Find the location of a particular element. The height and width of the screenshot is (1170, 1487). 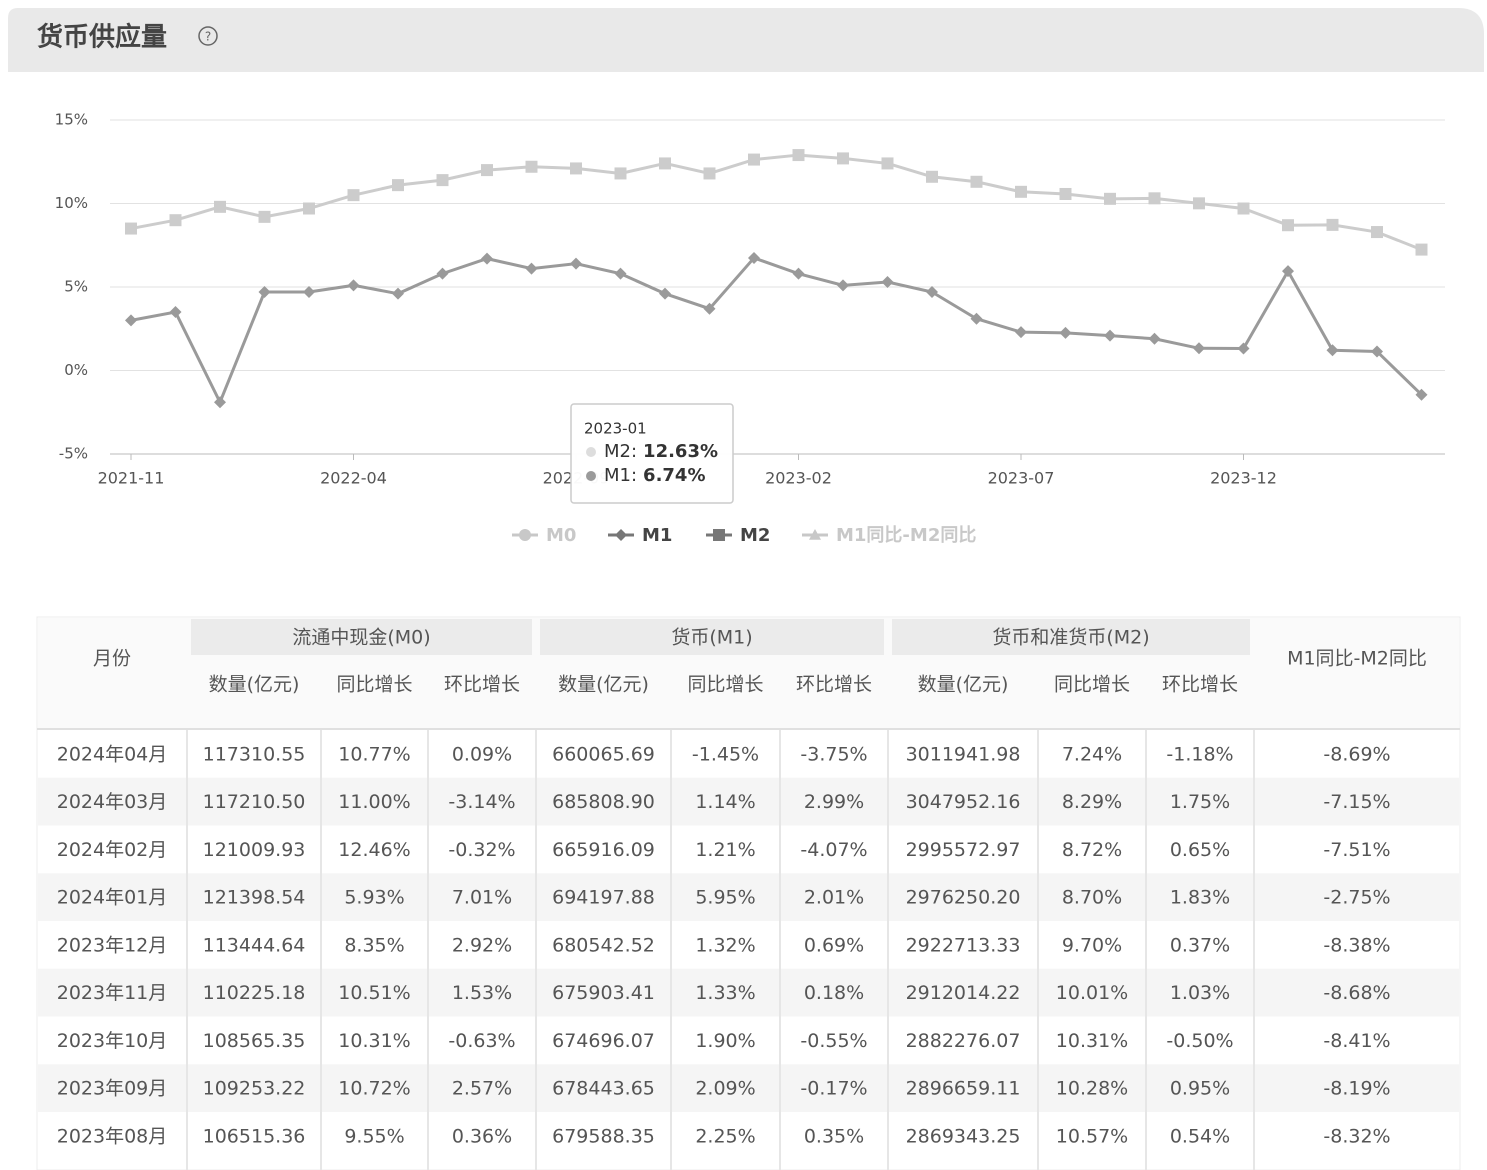

page-title: 货币供应量 is located at coordinates (102, 37).